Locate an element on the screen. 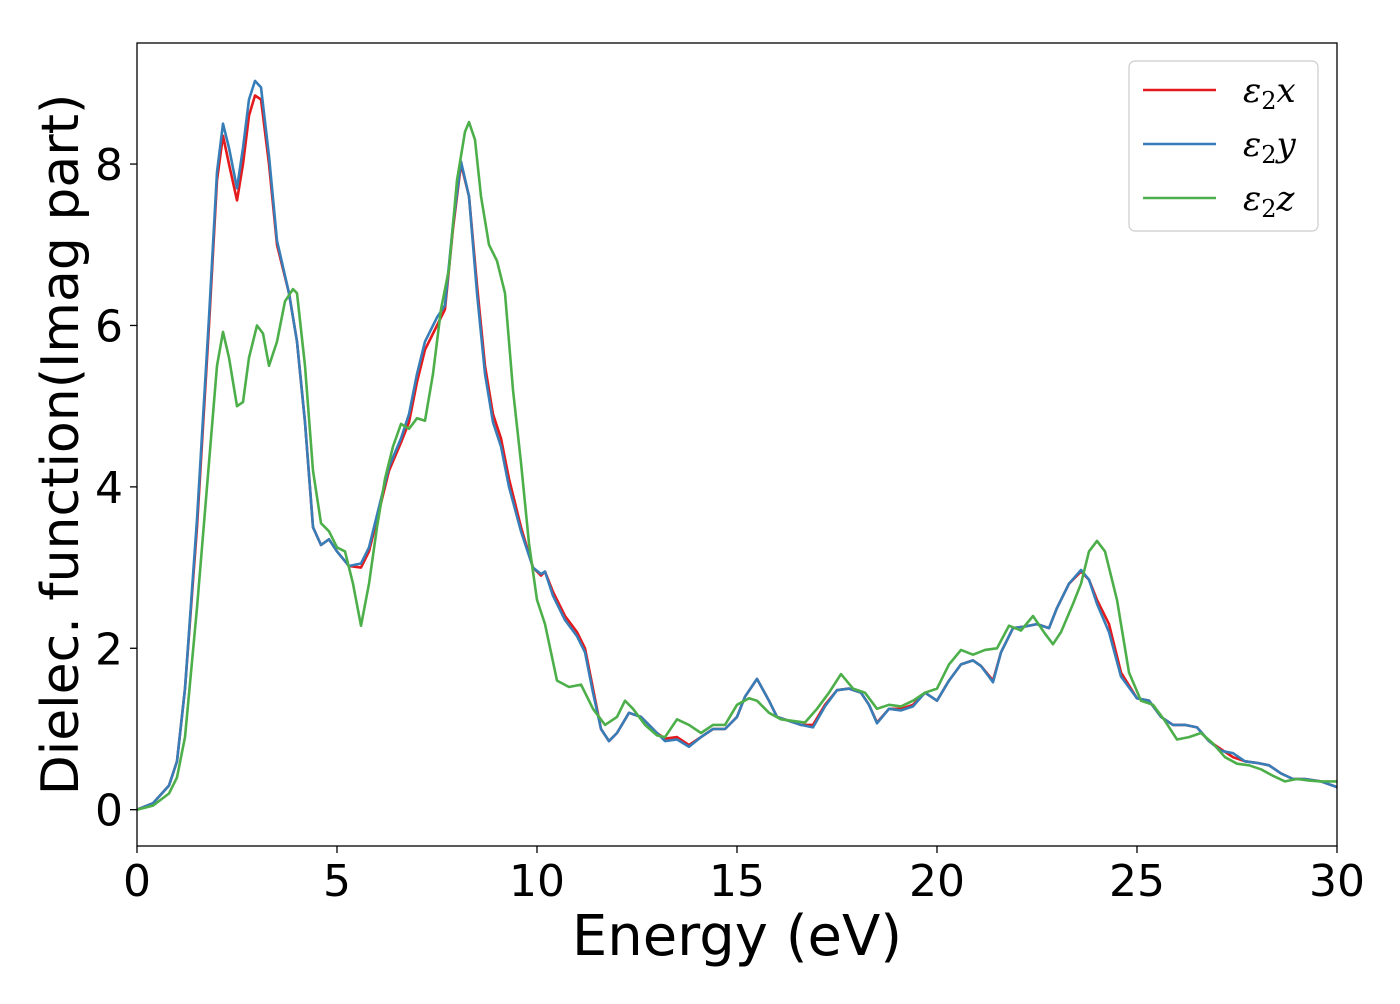  y-tick-label: 8 is located at coordinates (109, 165).